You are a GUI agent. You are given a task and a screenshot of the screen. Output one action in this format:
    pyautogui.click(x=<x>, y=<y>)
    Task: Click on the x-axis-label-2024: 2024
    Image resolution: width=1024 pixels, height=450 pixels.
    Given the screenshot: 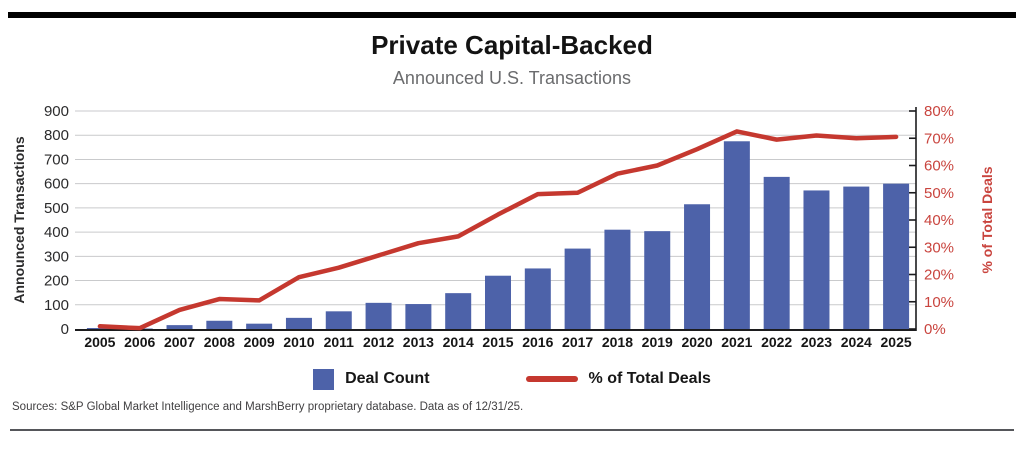 What is the action you would take?
    pyautogui.click(x=856, y=342)
    